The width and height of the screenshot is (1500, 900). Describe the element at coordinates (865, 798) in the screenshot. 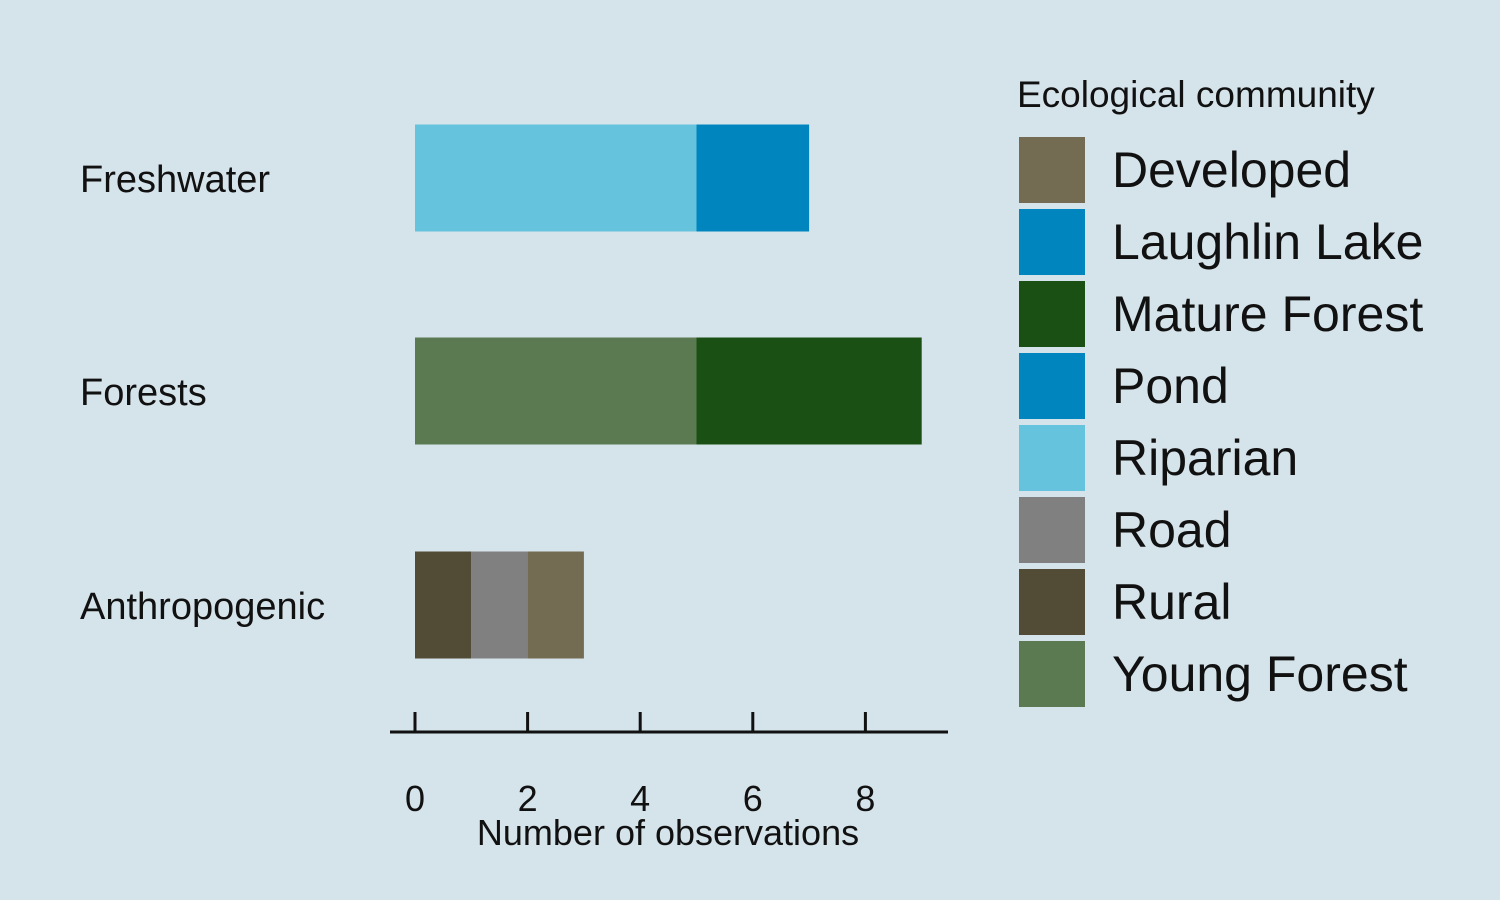

I see `x-tick-label-8: 8` at that location.